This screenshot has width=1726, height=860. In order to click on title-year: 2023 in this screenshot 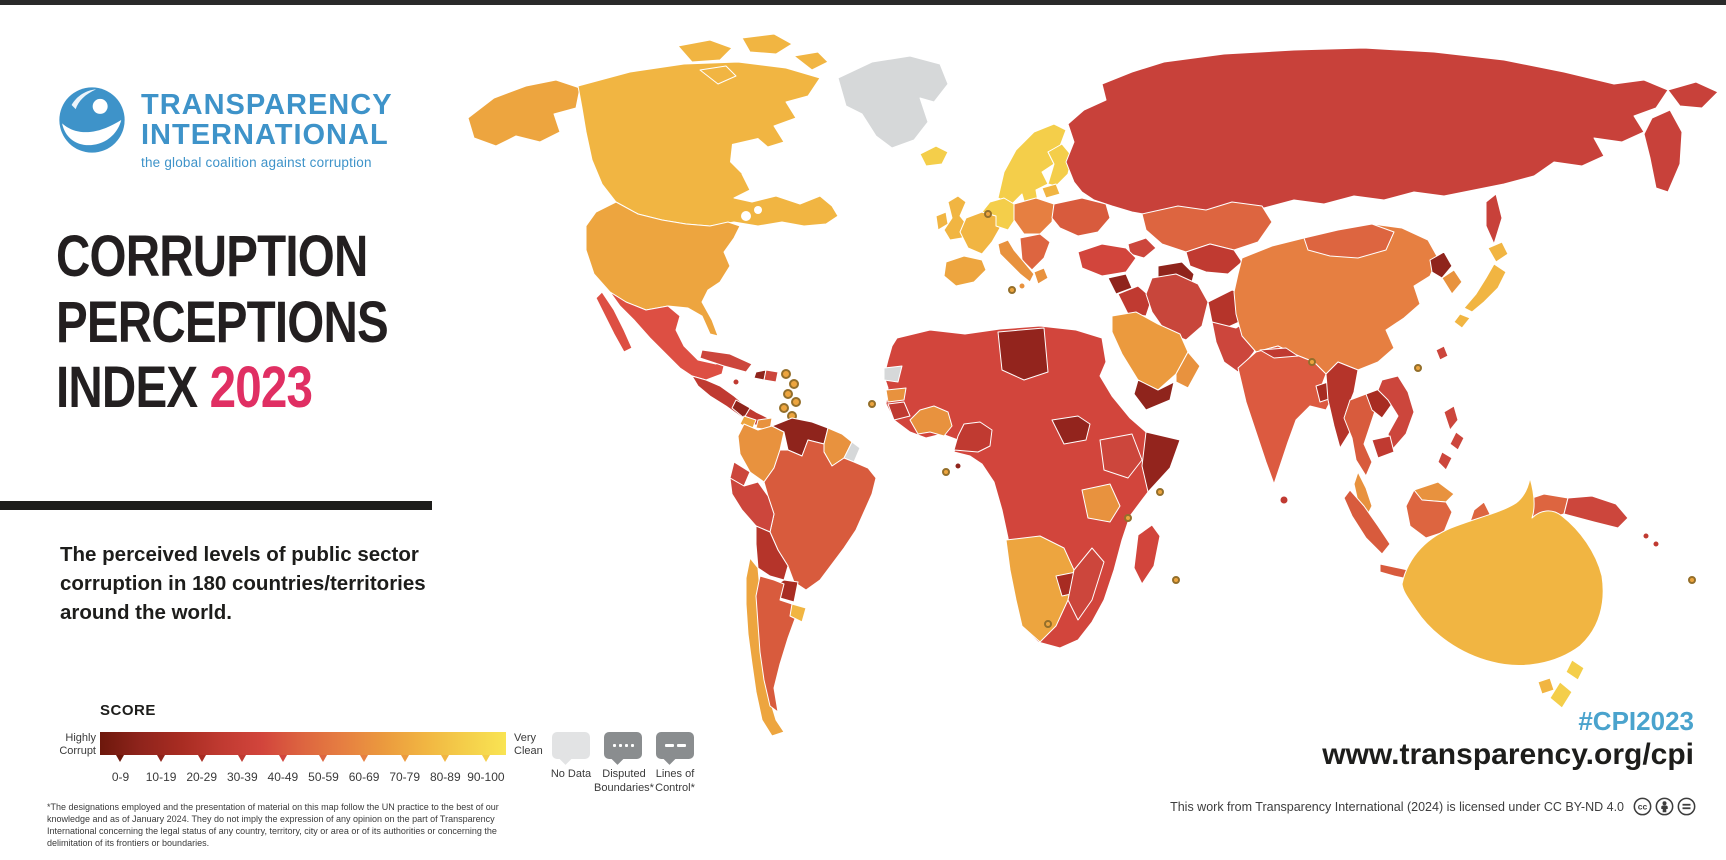, I will do `click(261, 388)`.